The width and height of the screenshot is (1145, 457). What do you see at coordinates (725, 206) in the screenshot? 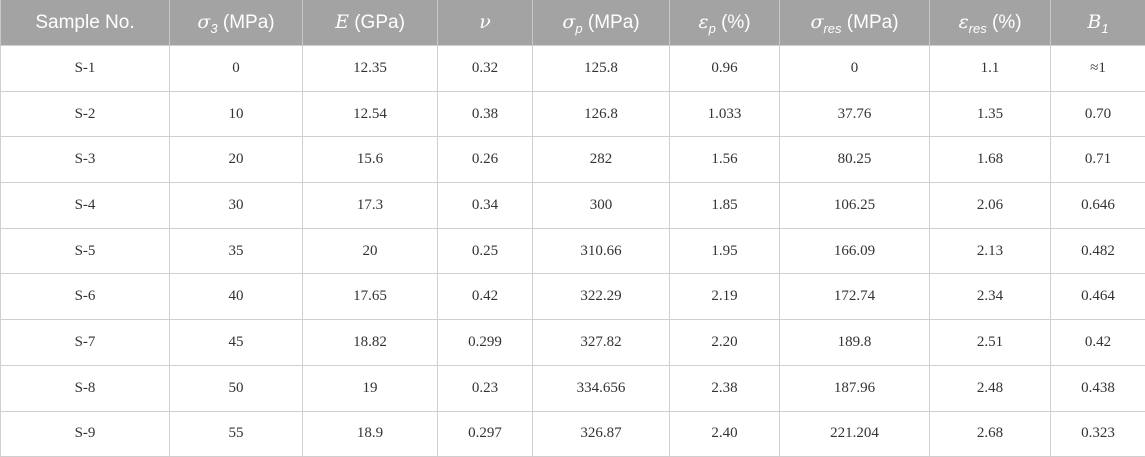
I see `cell-epsilon-p: 1.85` at bounding box center [725, 206].